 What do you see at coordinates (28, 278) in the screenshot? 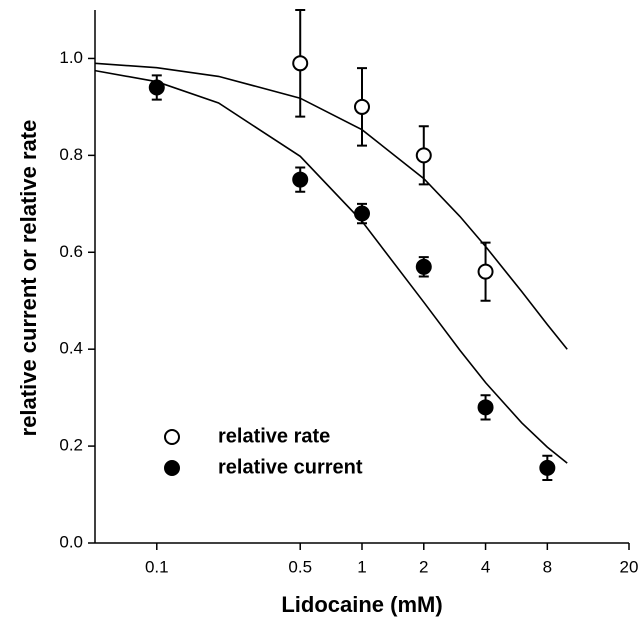
I see `y-axis-title: relative current or relative rate` at bounding box center [28, 278].